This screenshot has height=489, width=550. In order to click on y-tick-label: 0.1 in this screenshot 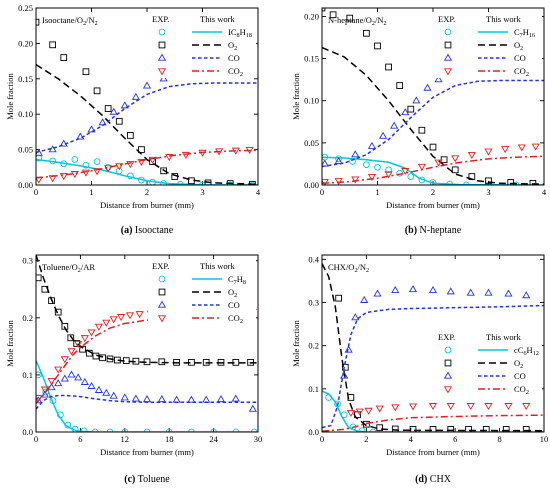, I will do `click(313, 389)`.